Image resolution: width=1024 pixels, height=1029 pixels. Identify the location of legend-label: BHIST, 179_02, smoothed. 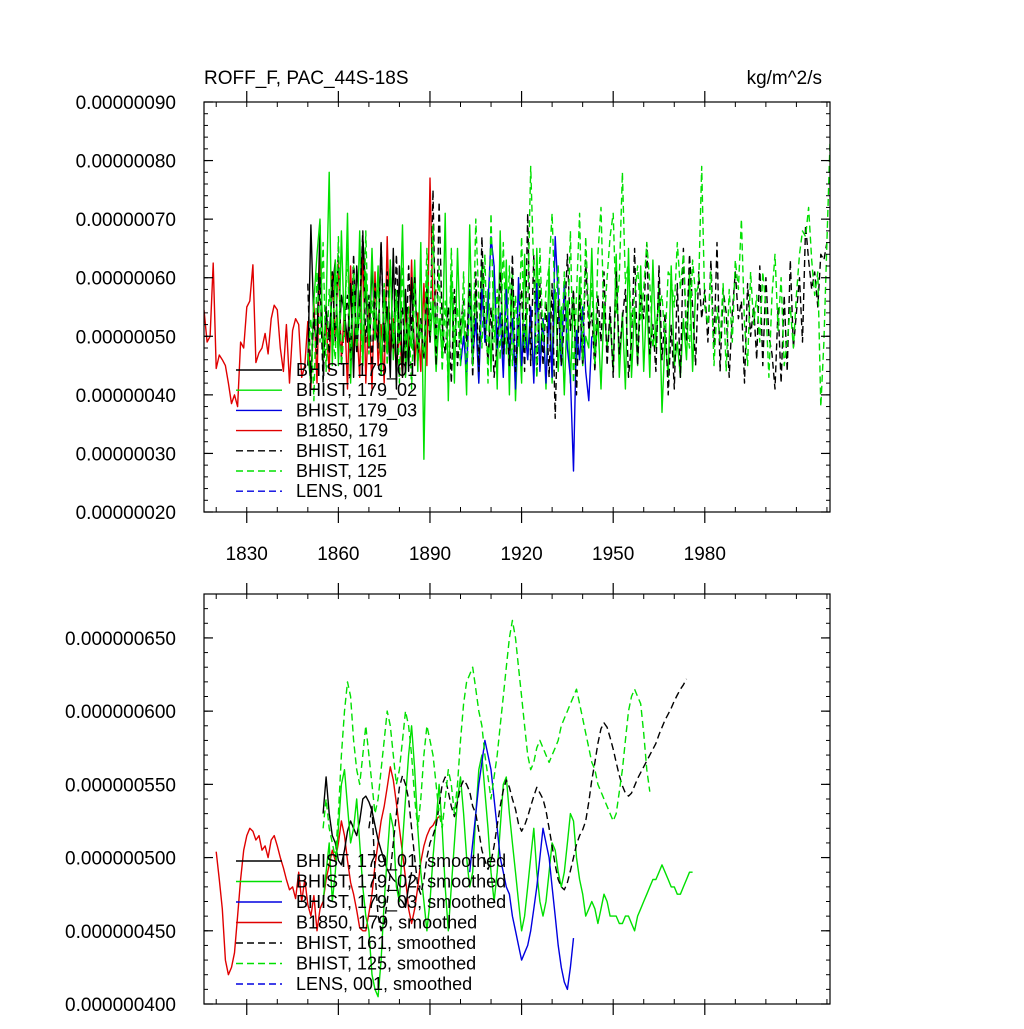
(401, 882).